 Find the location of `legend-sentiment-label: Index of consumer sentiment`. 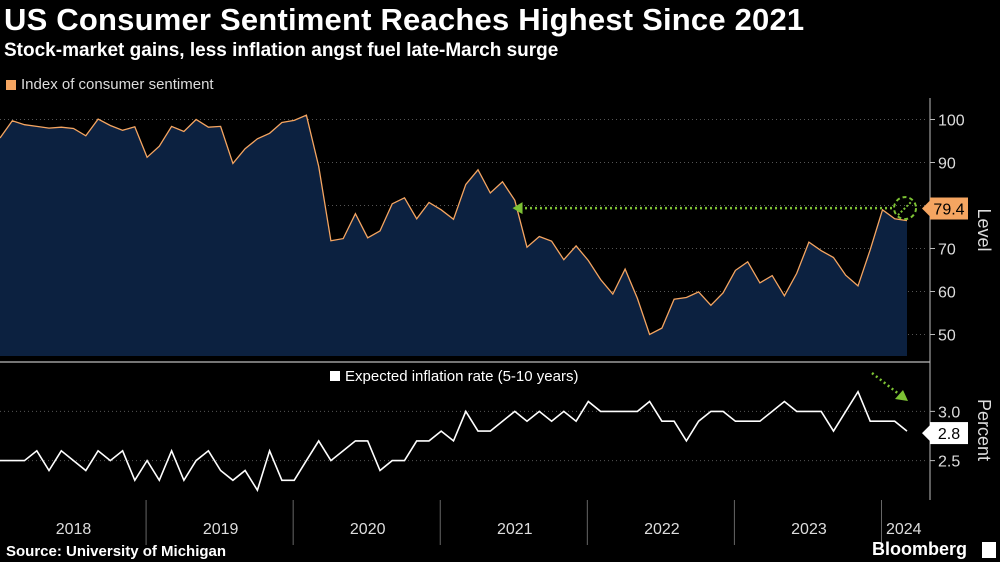

legend-sentiment-label: Index of consumer sentiment is located at coordinates (117, 84).